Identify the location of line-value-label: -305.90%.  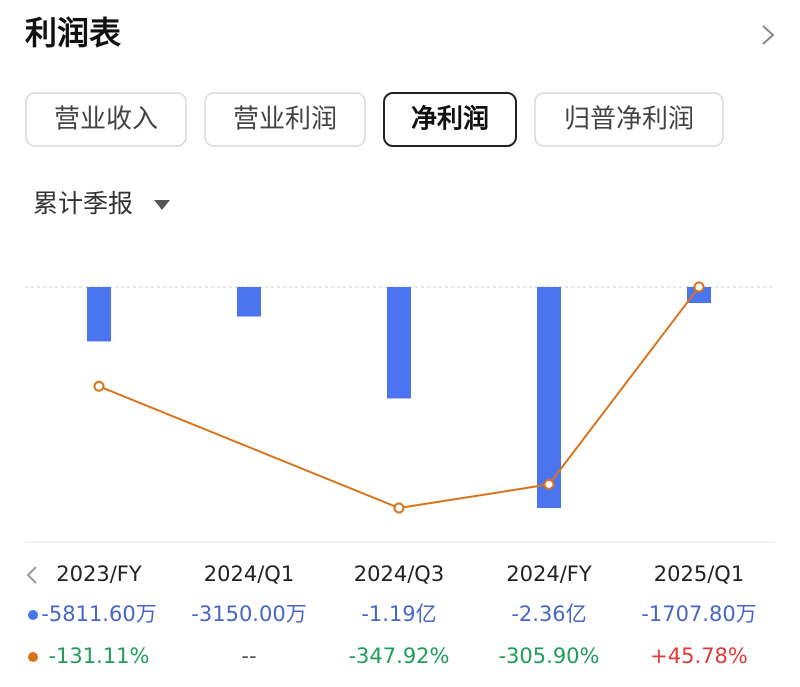
(548, 656).